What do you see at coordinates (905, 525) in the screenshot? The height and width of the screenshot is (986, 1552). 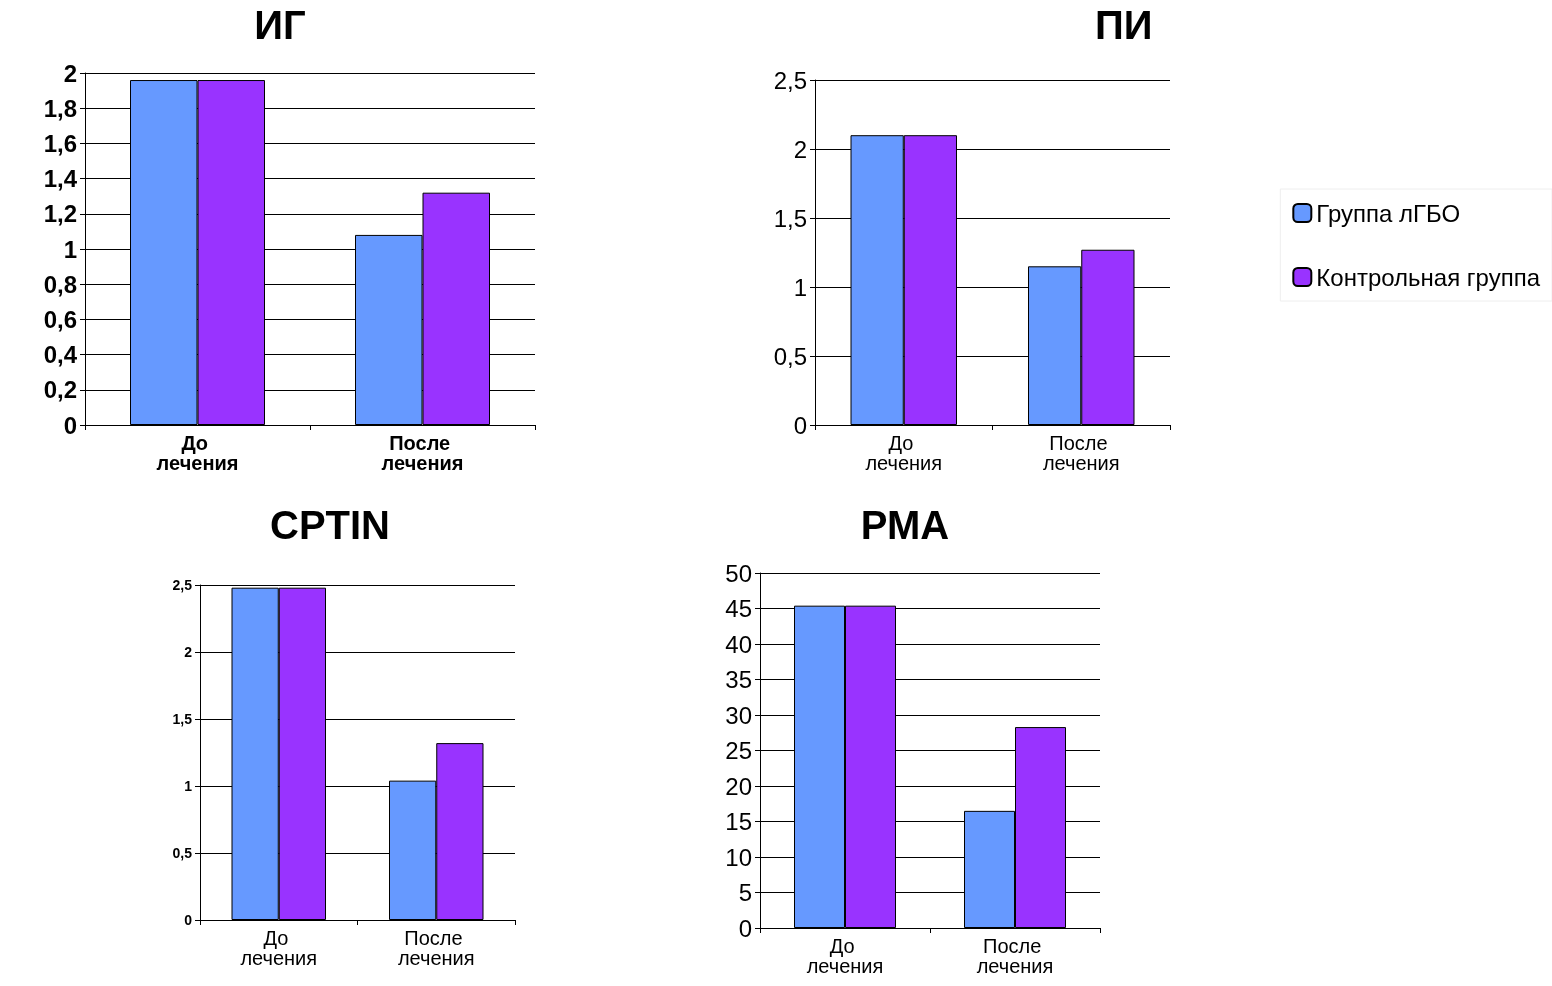 I see `chart-title: РМА` at bounding box center [905, 525].